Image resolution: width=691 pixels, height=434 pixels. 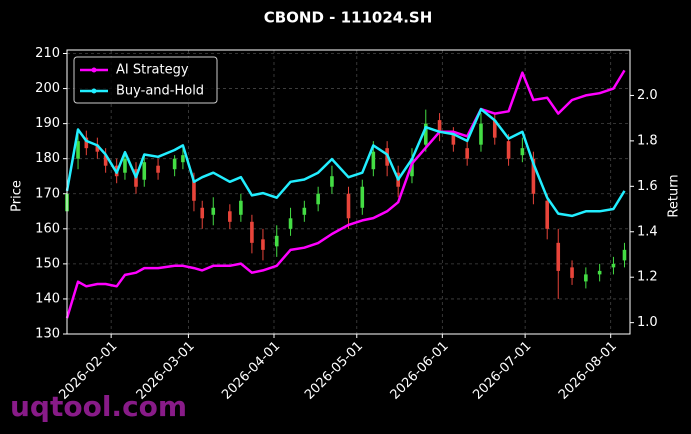 I want to click on y2-tick-label: 1.0, so click(x=647, y=322).